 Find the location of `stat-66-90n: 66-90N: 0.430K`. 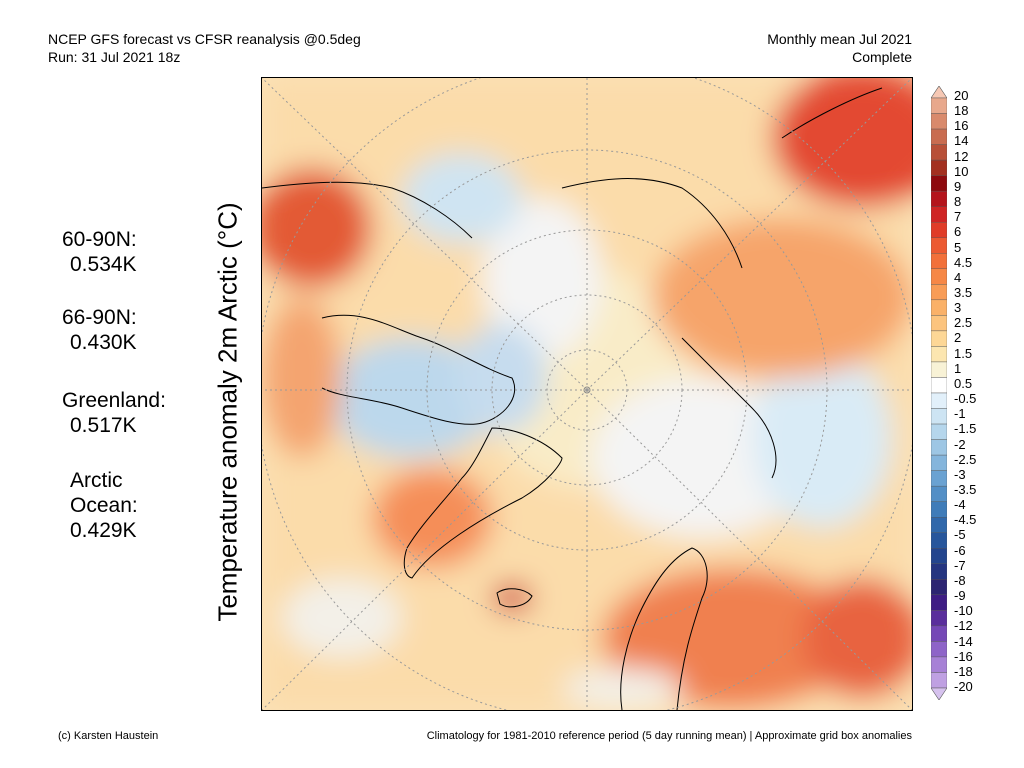

stat-66-90n: 66-90N: 0.430K is located at coordinates (99, 330).